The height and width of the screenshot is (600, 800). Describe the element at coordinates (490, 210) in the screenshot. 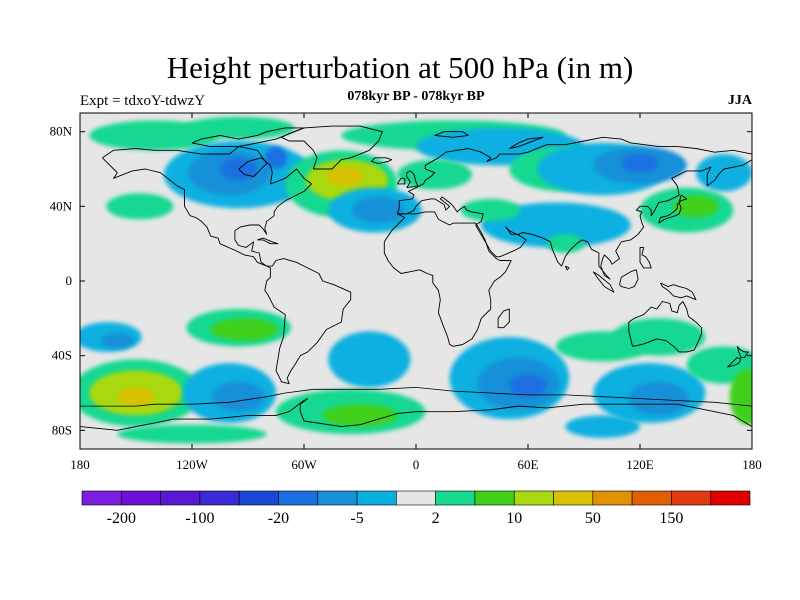

I see `field-midasia-green` at that location.